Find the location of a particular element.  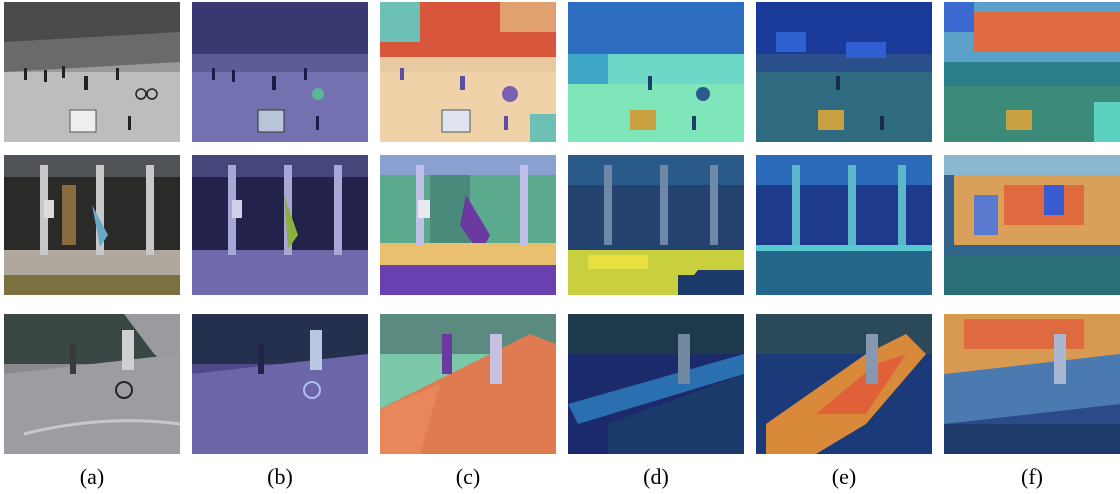

row1-col-f-image is located at coordinates (1032, 72).